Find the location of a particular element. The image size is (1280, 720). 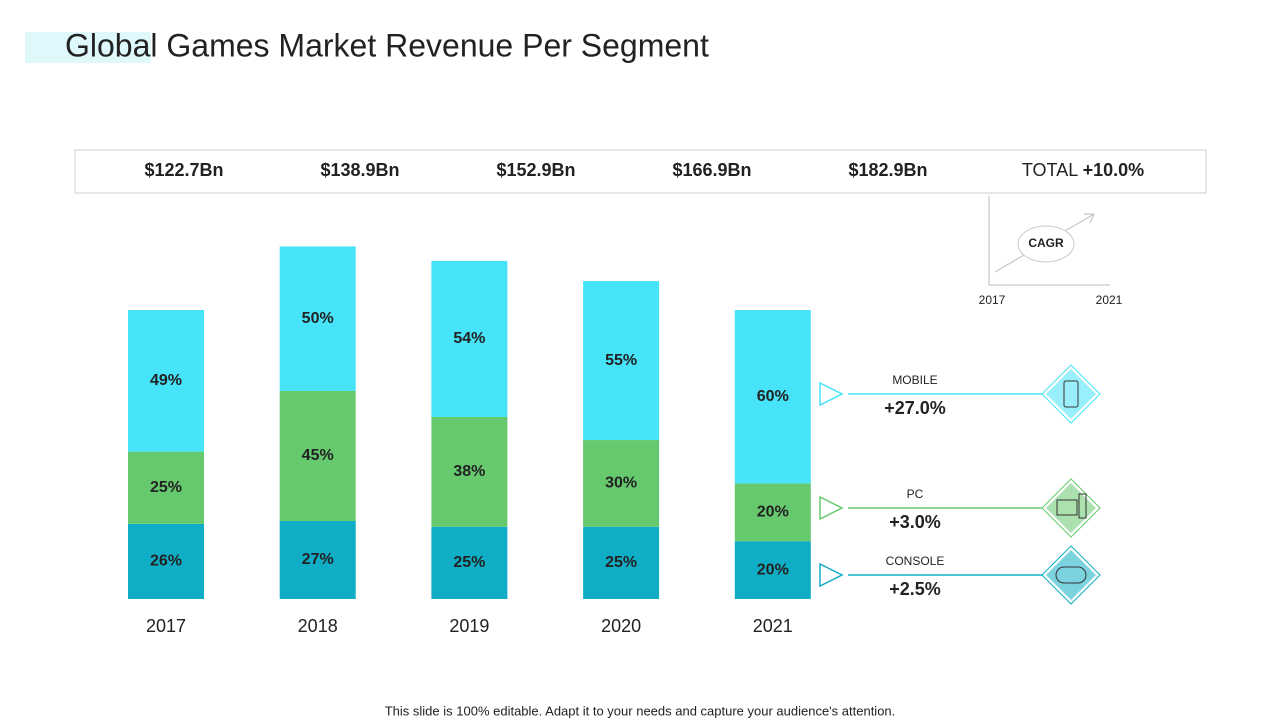

legend-growth: +27.0% is located at coordinates (915, 408).